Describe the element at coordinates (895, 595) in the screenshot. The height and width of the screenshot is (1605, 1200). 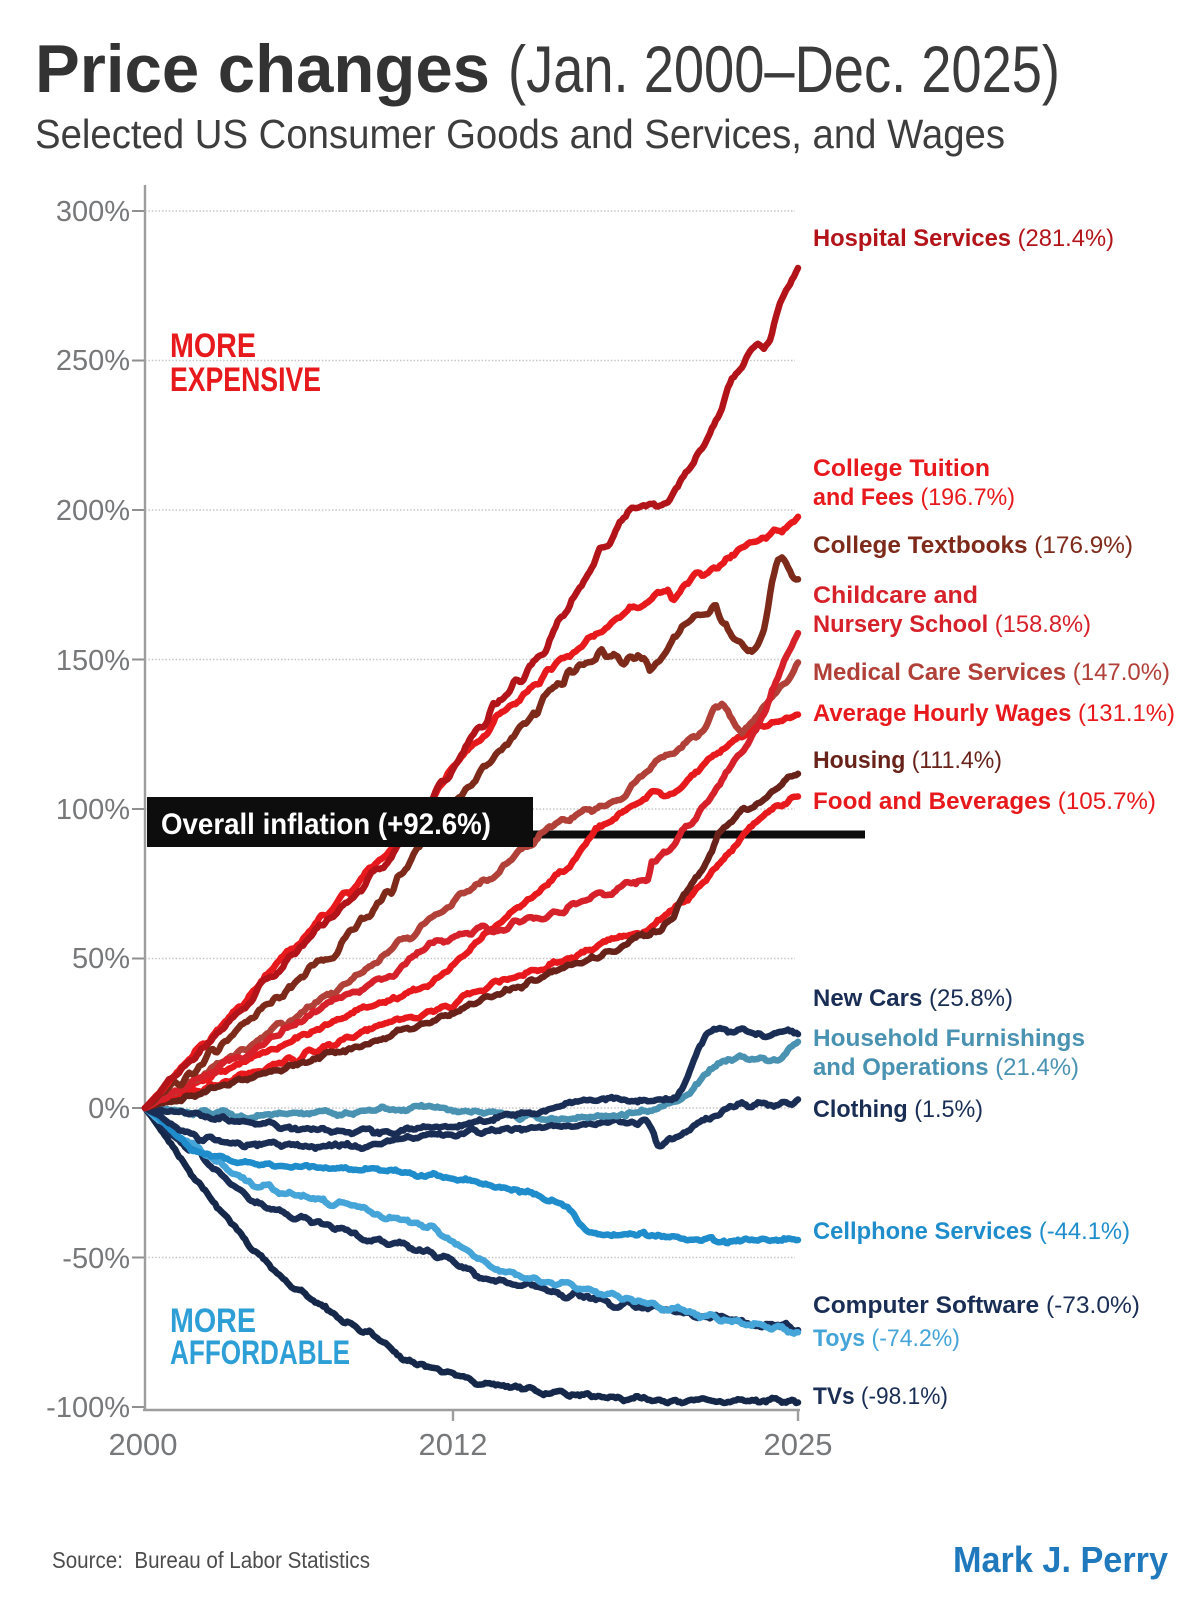
I see `svg-text: Childcare and` at that location.